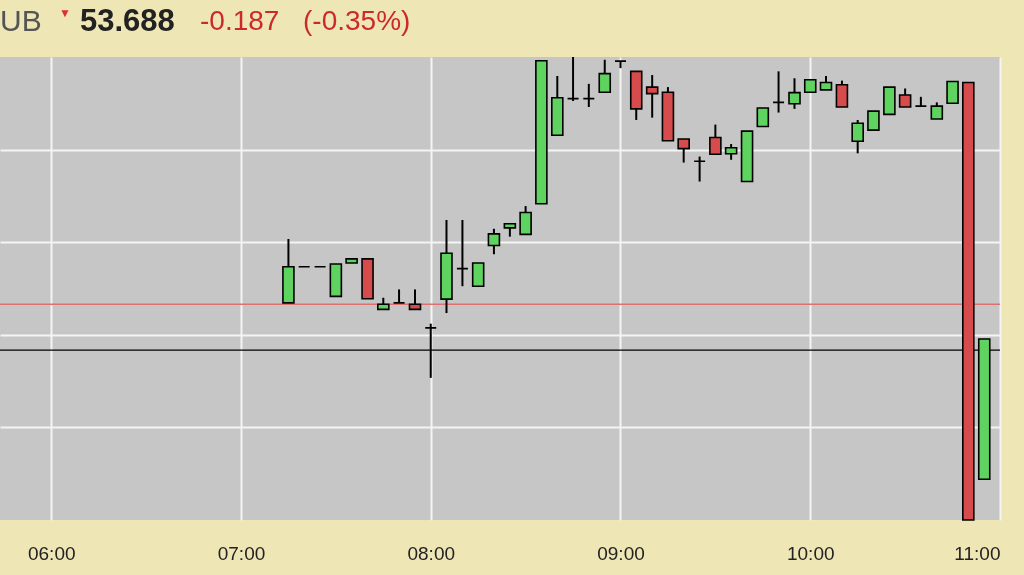 This screenshot has width=1024, height=575. Describe the element at coordinates (51, 553) in the screenshot. I see `x-tick-label: 06:00` at that location.